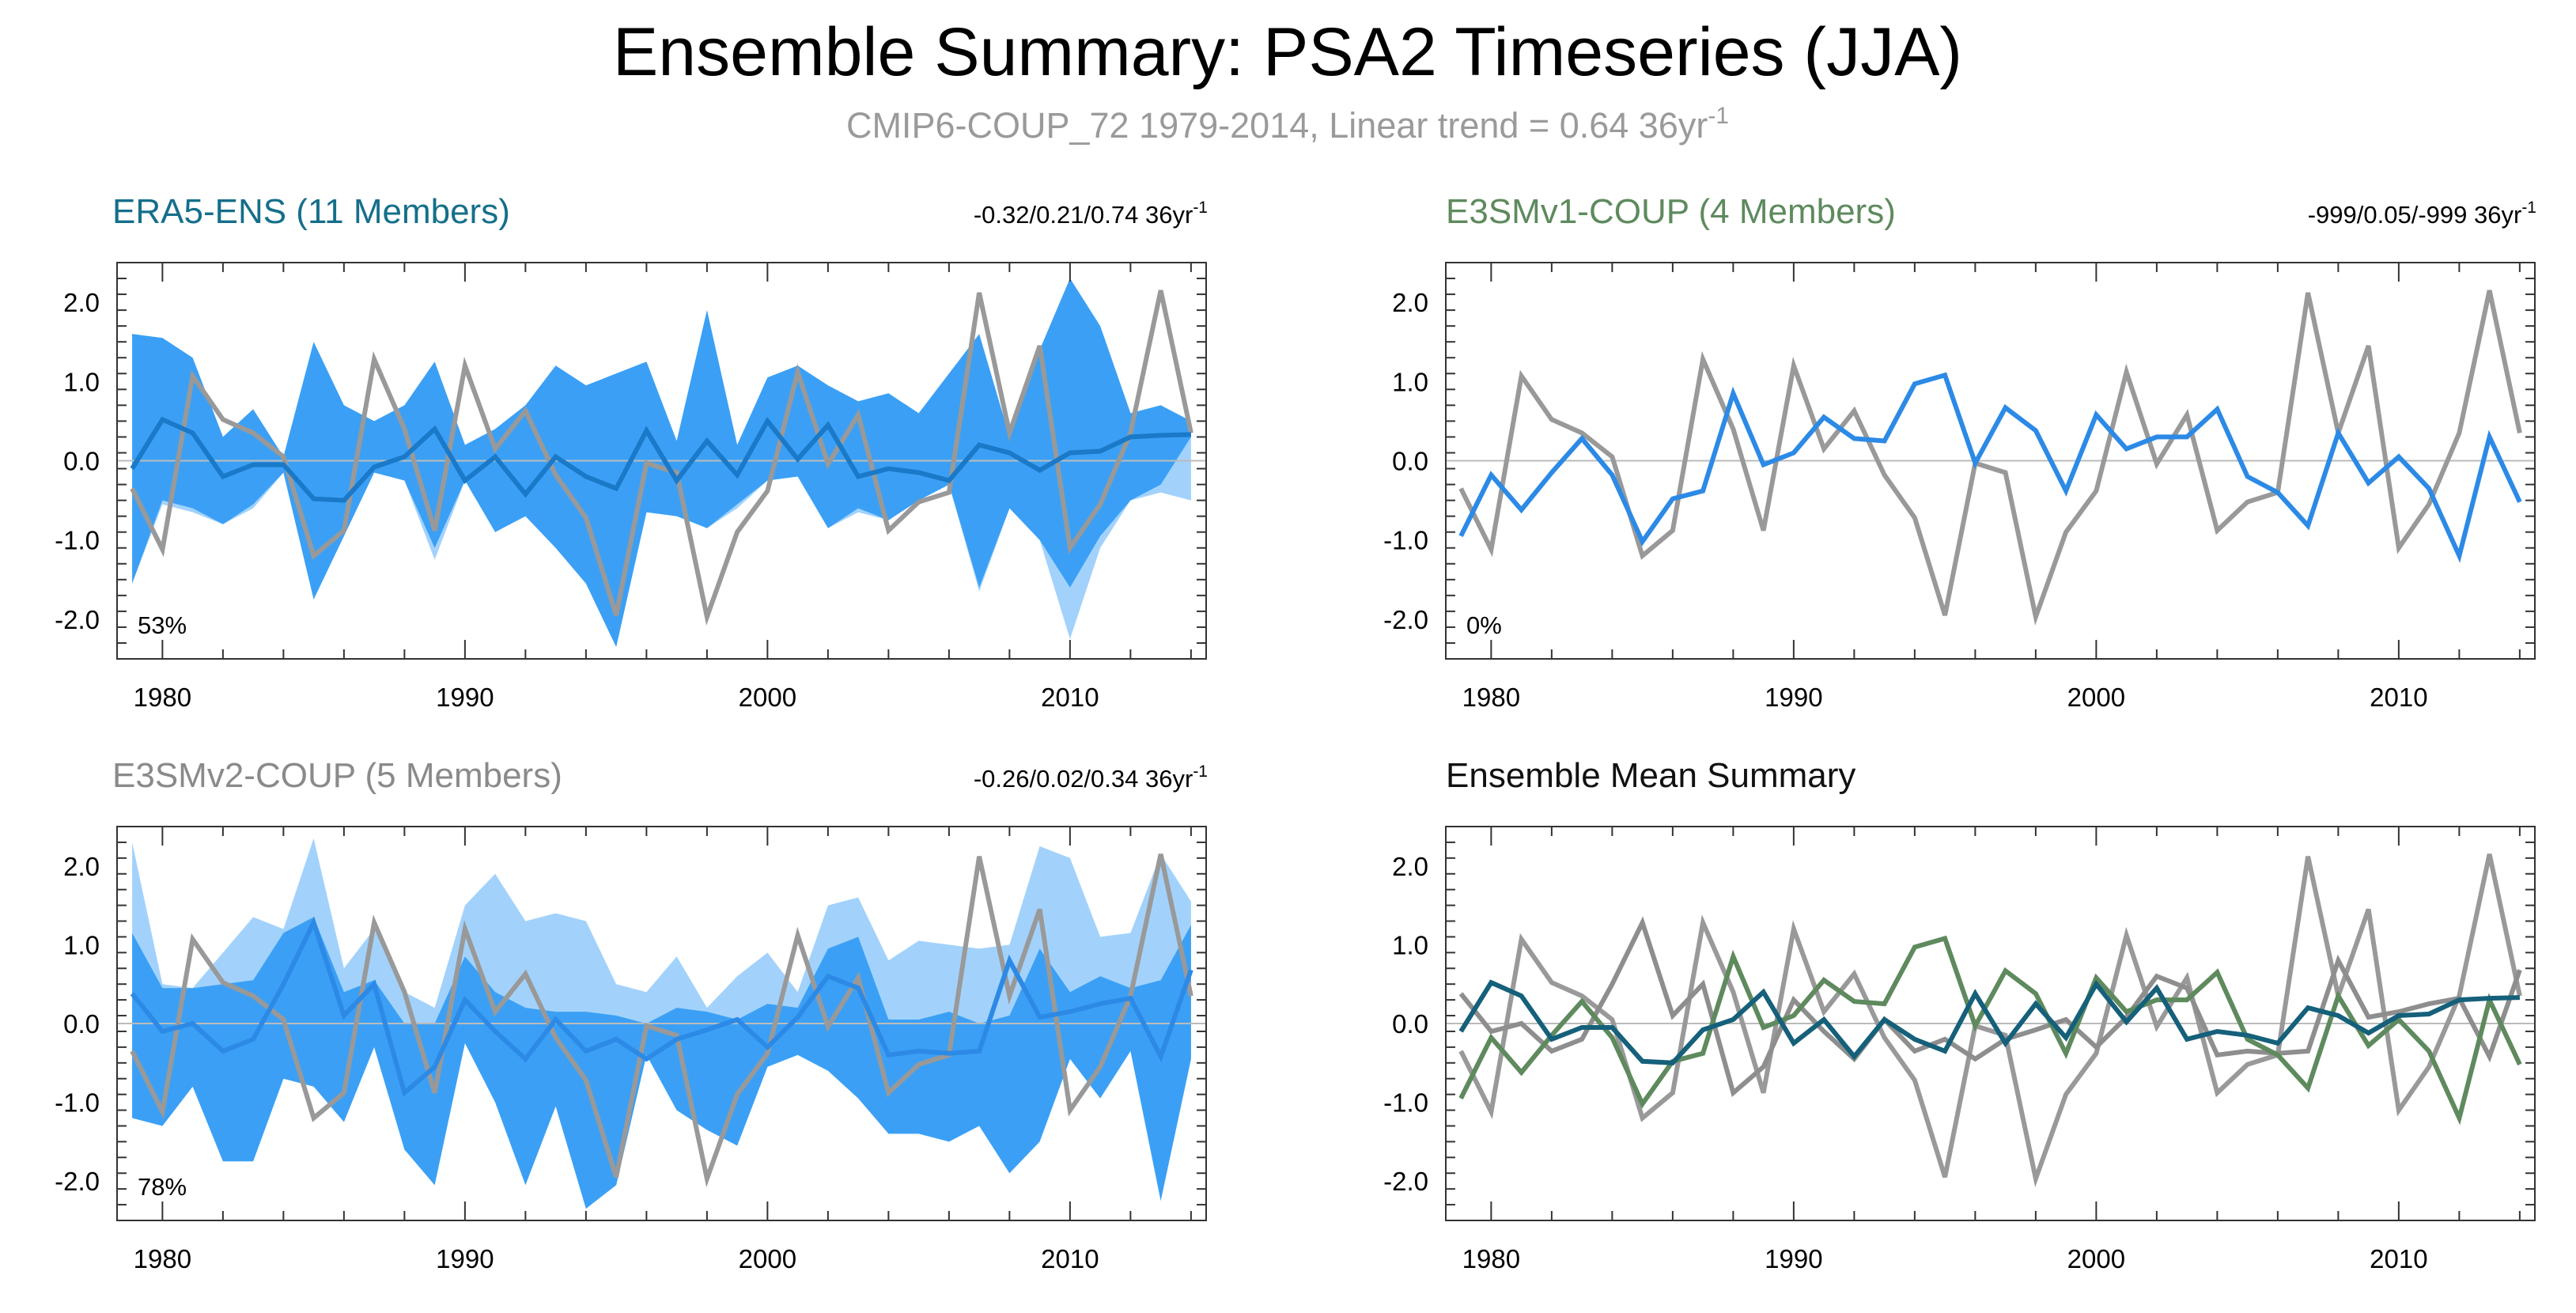  Describe the element at coordinates (311, 211) in the screenshot. I see `panel-title: ERA5-ENS (11 Members)` at that location.